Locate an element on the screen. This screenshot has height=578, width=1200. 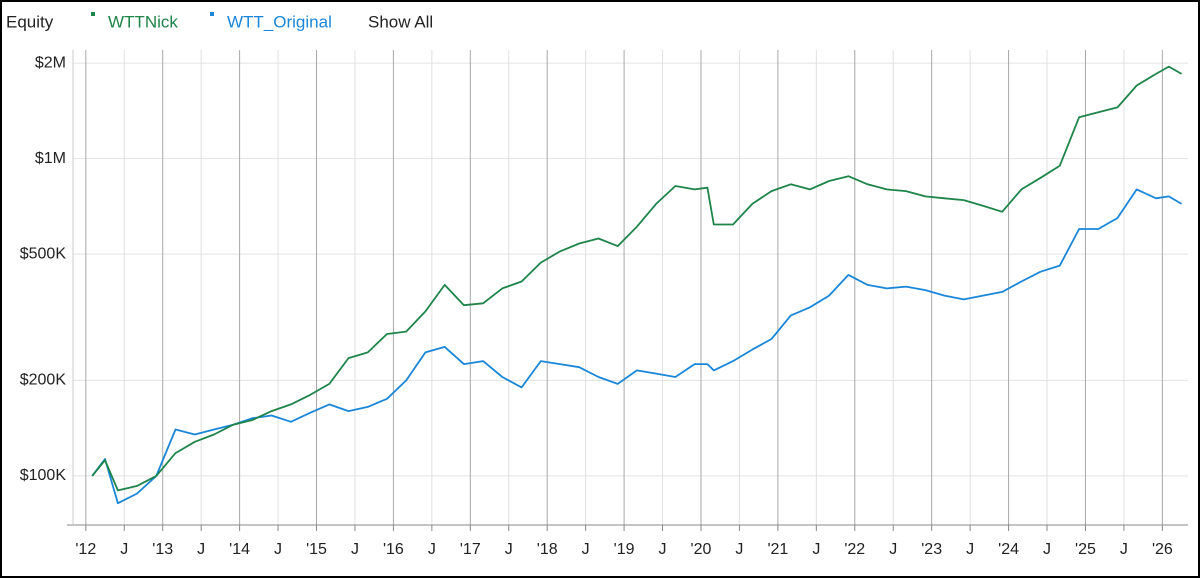
x-tick-label: '20 is located at coordinates (701, 549).